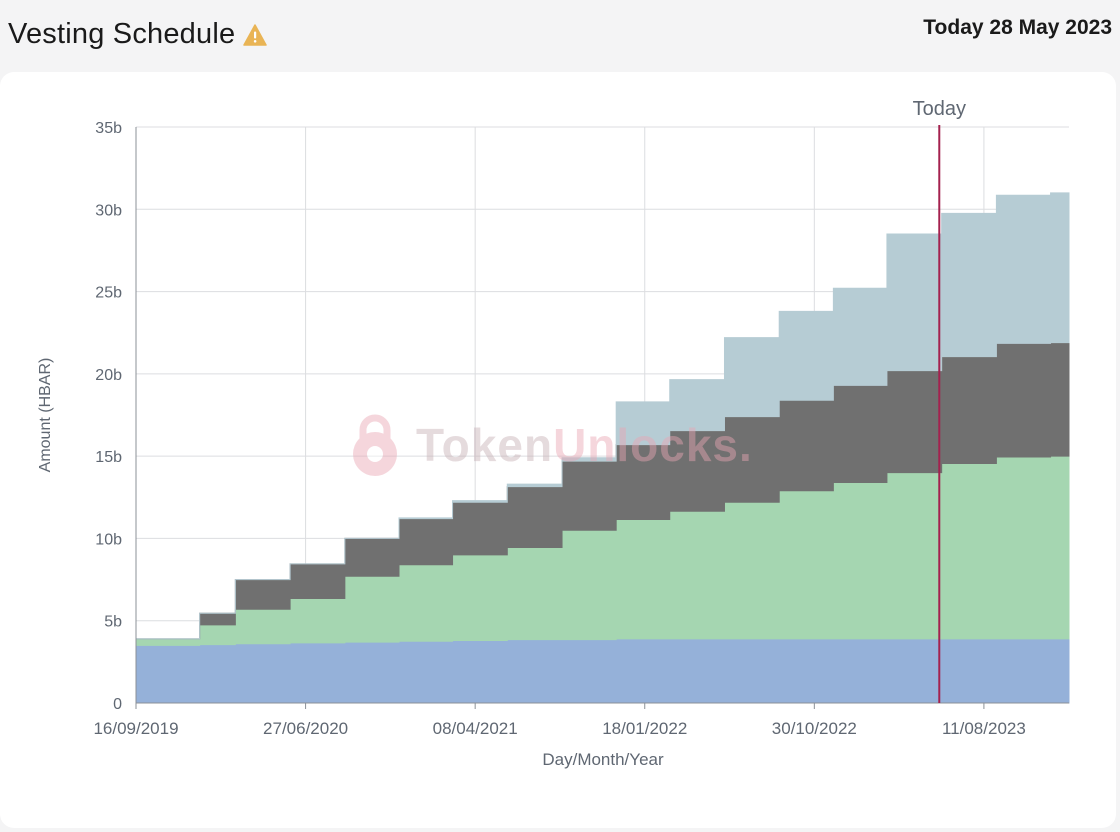 The image size is (1120, 832). What do you see at coordinates (603, 759) in the screenshot?
I see `x-axis-label: Day/Month/Year` at bounding box center [603, 759].